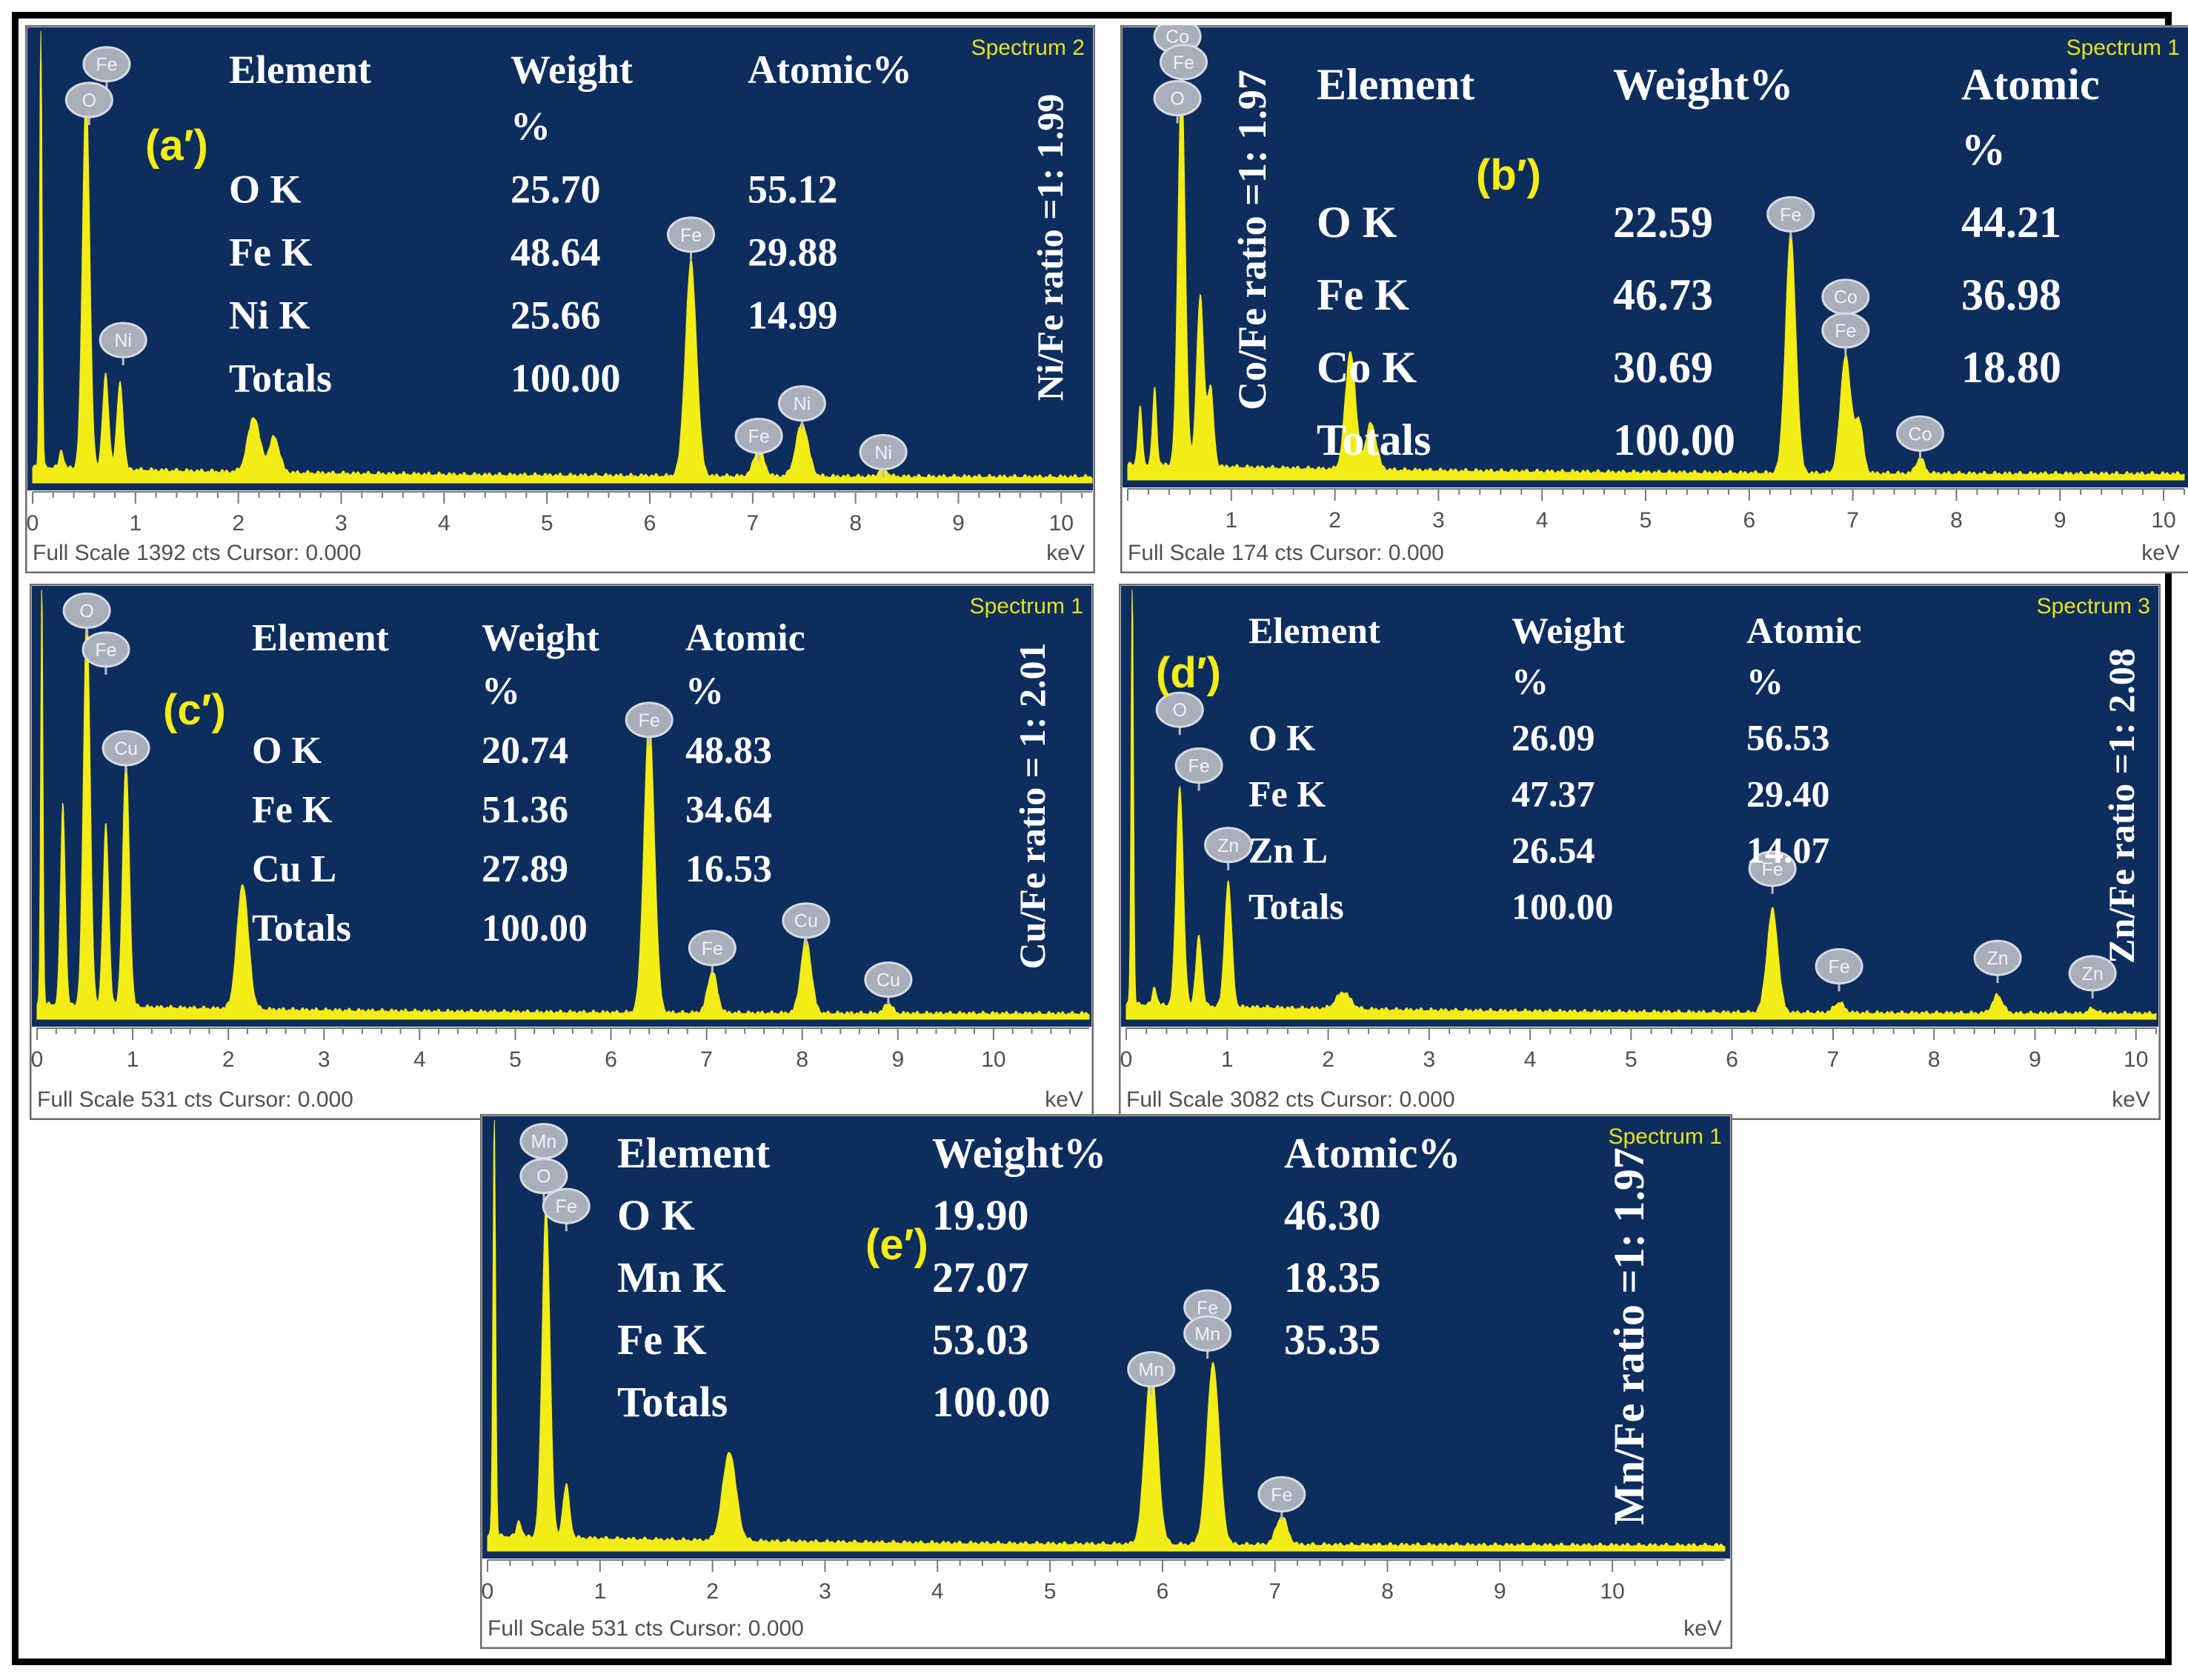 This screenshot has width=2188, height=1680. What do you see at coordinates (1179, 710) in the screenshot?
I see `element-marker-symbol: O` at bounding box center [1179, 710].